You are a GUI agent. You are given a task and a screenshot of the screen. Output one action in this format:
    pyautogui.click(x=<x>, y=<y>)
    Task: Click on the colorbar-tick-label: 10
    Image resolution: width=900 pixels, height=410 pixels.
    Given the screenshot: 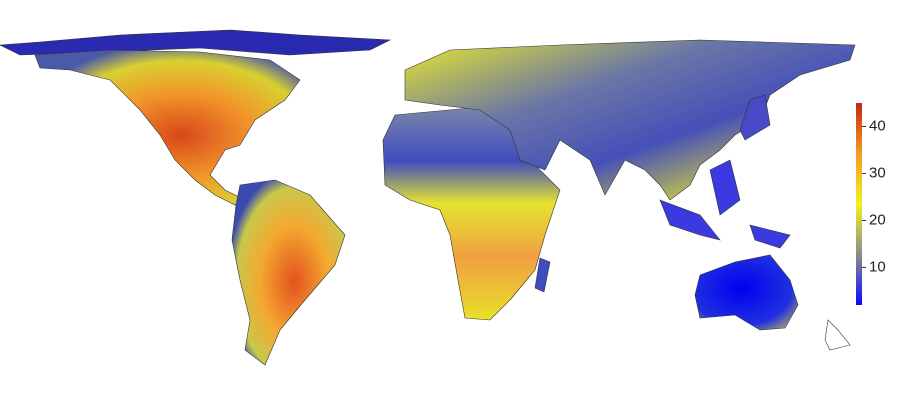 What is the action you would take?
    pyautogui.click(x=877, y=266)
    